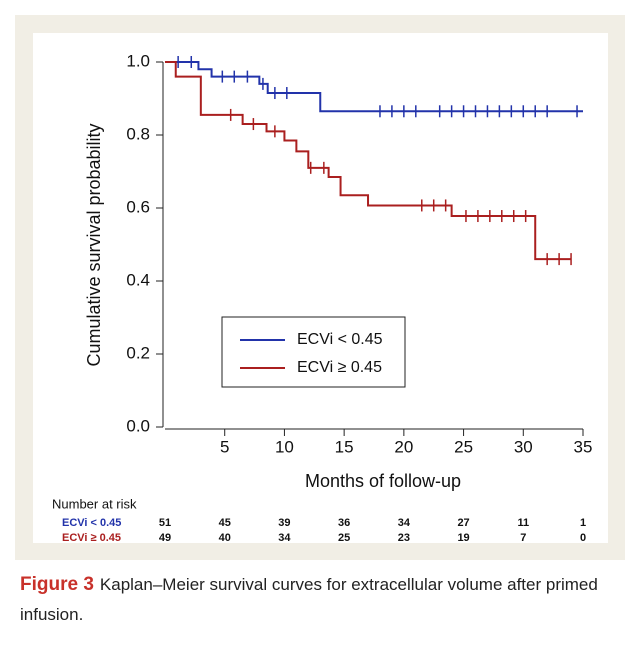 Image resolution: width=641 pixels, height=649 pixels. What do you see at coordinates (91, 538) in the screenshot?
I see `risk-label: ECVi ≥ 0.45` at bounding box center [91, 538].